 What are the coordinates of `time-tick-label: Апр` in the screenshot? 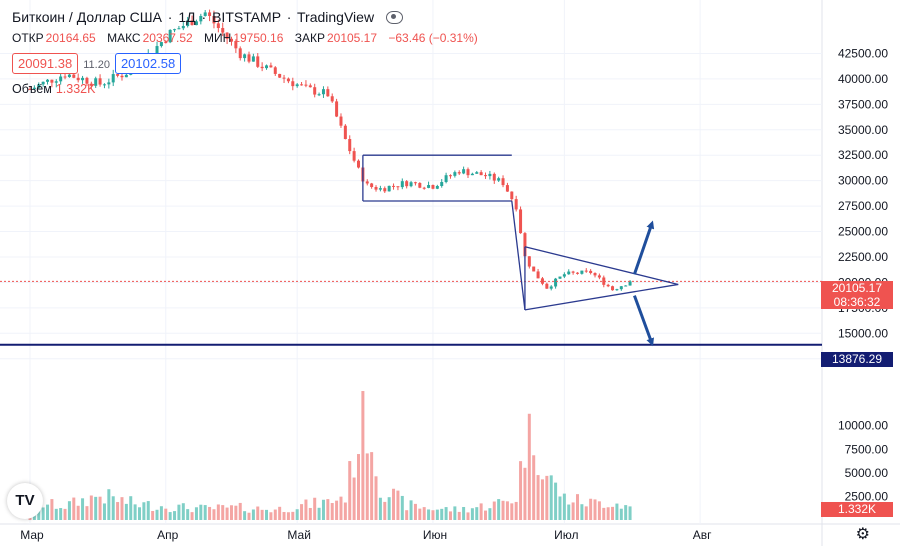 It's located at (168, 535).